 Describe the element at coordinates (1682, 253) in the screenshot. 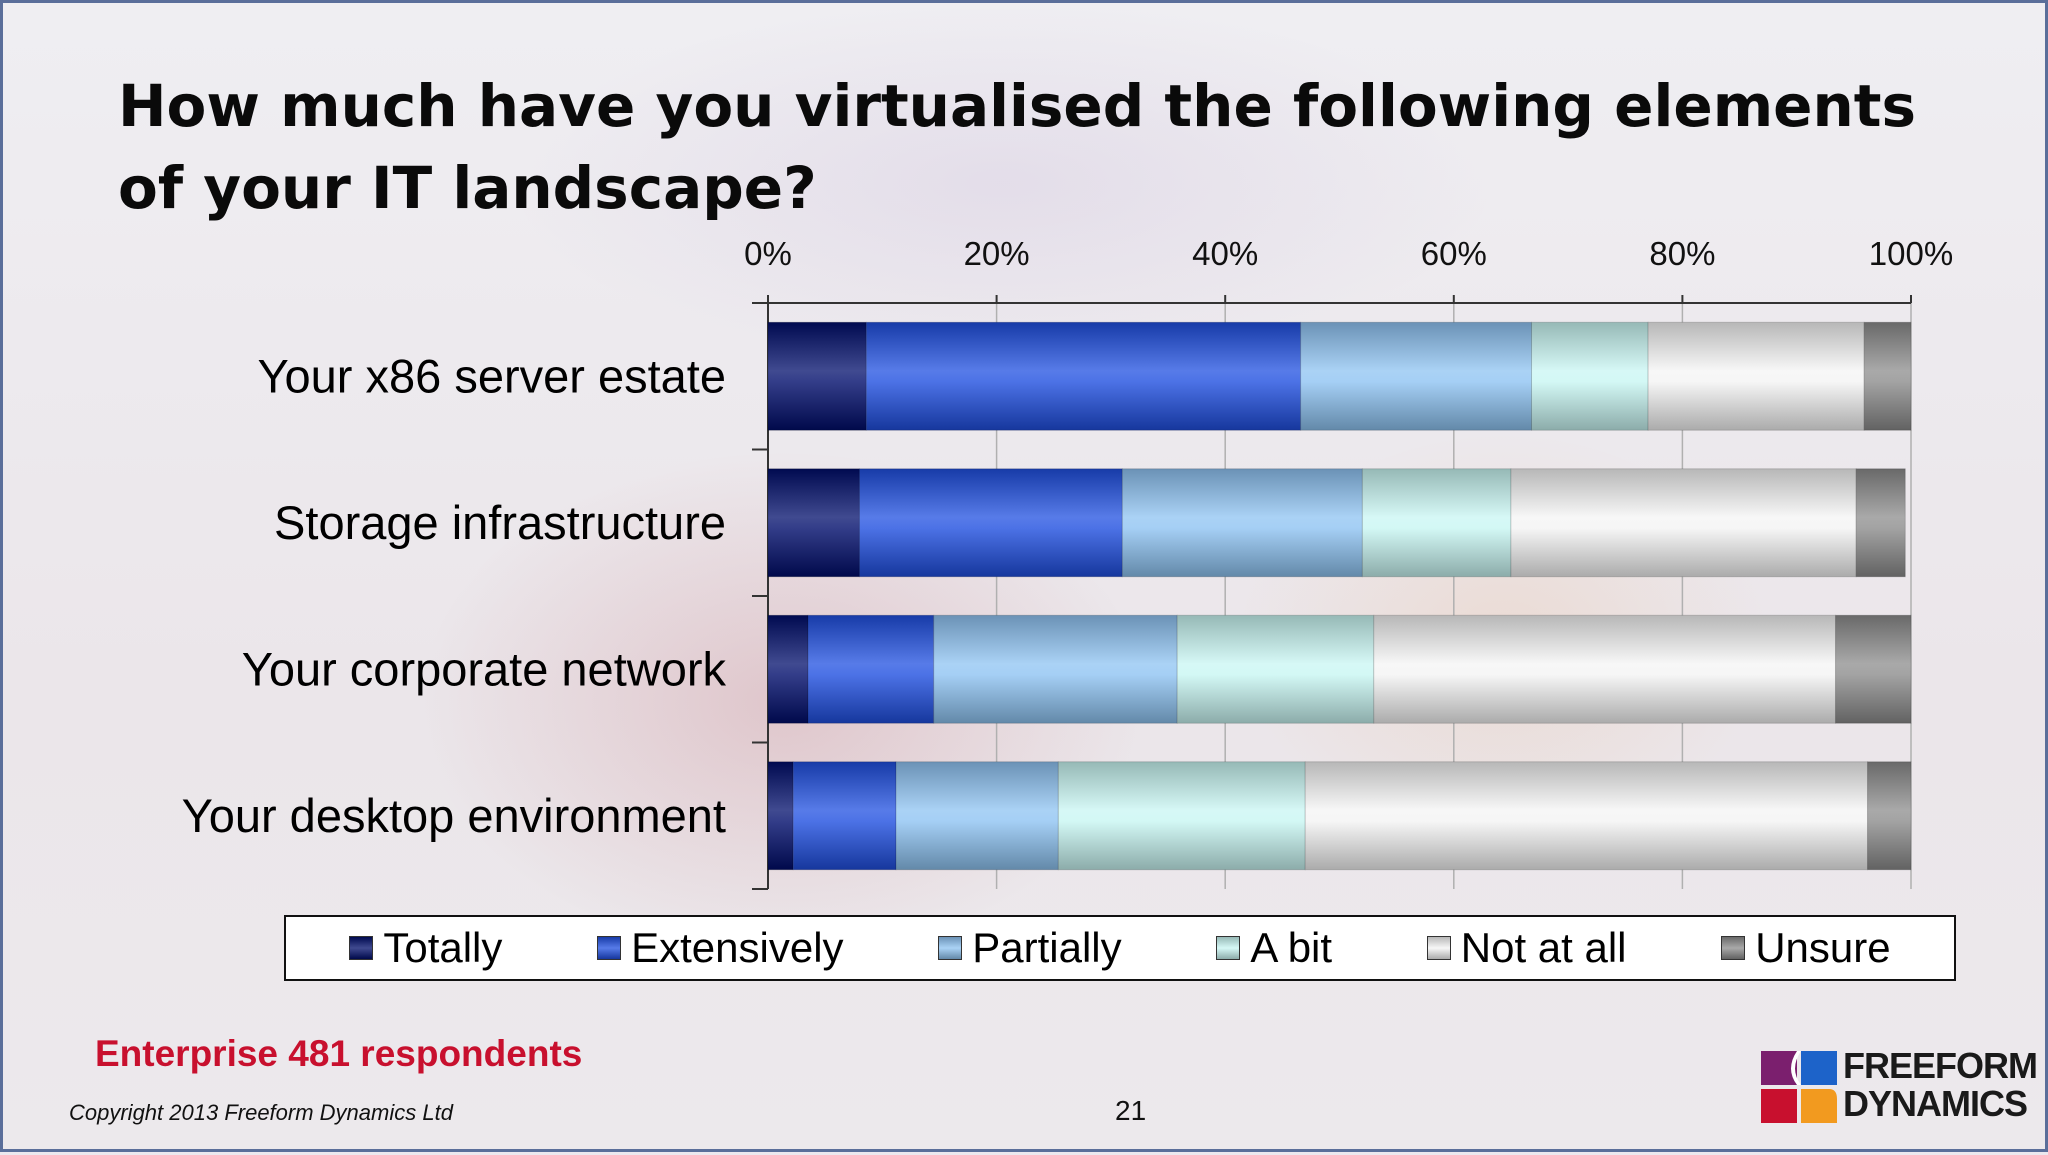

I see `x-tick-label: 80%` at that location.